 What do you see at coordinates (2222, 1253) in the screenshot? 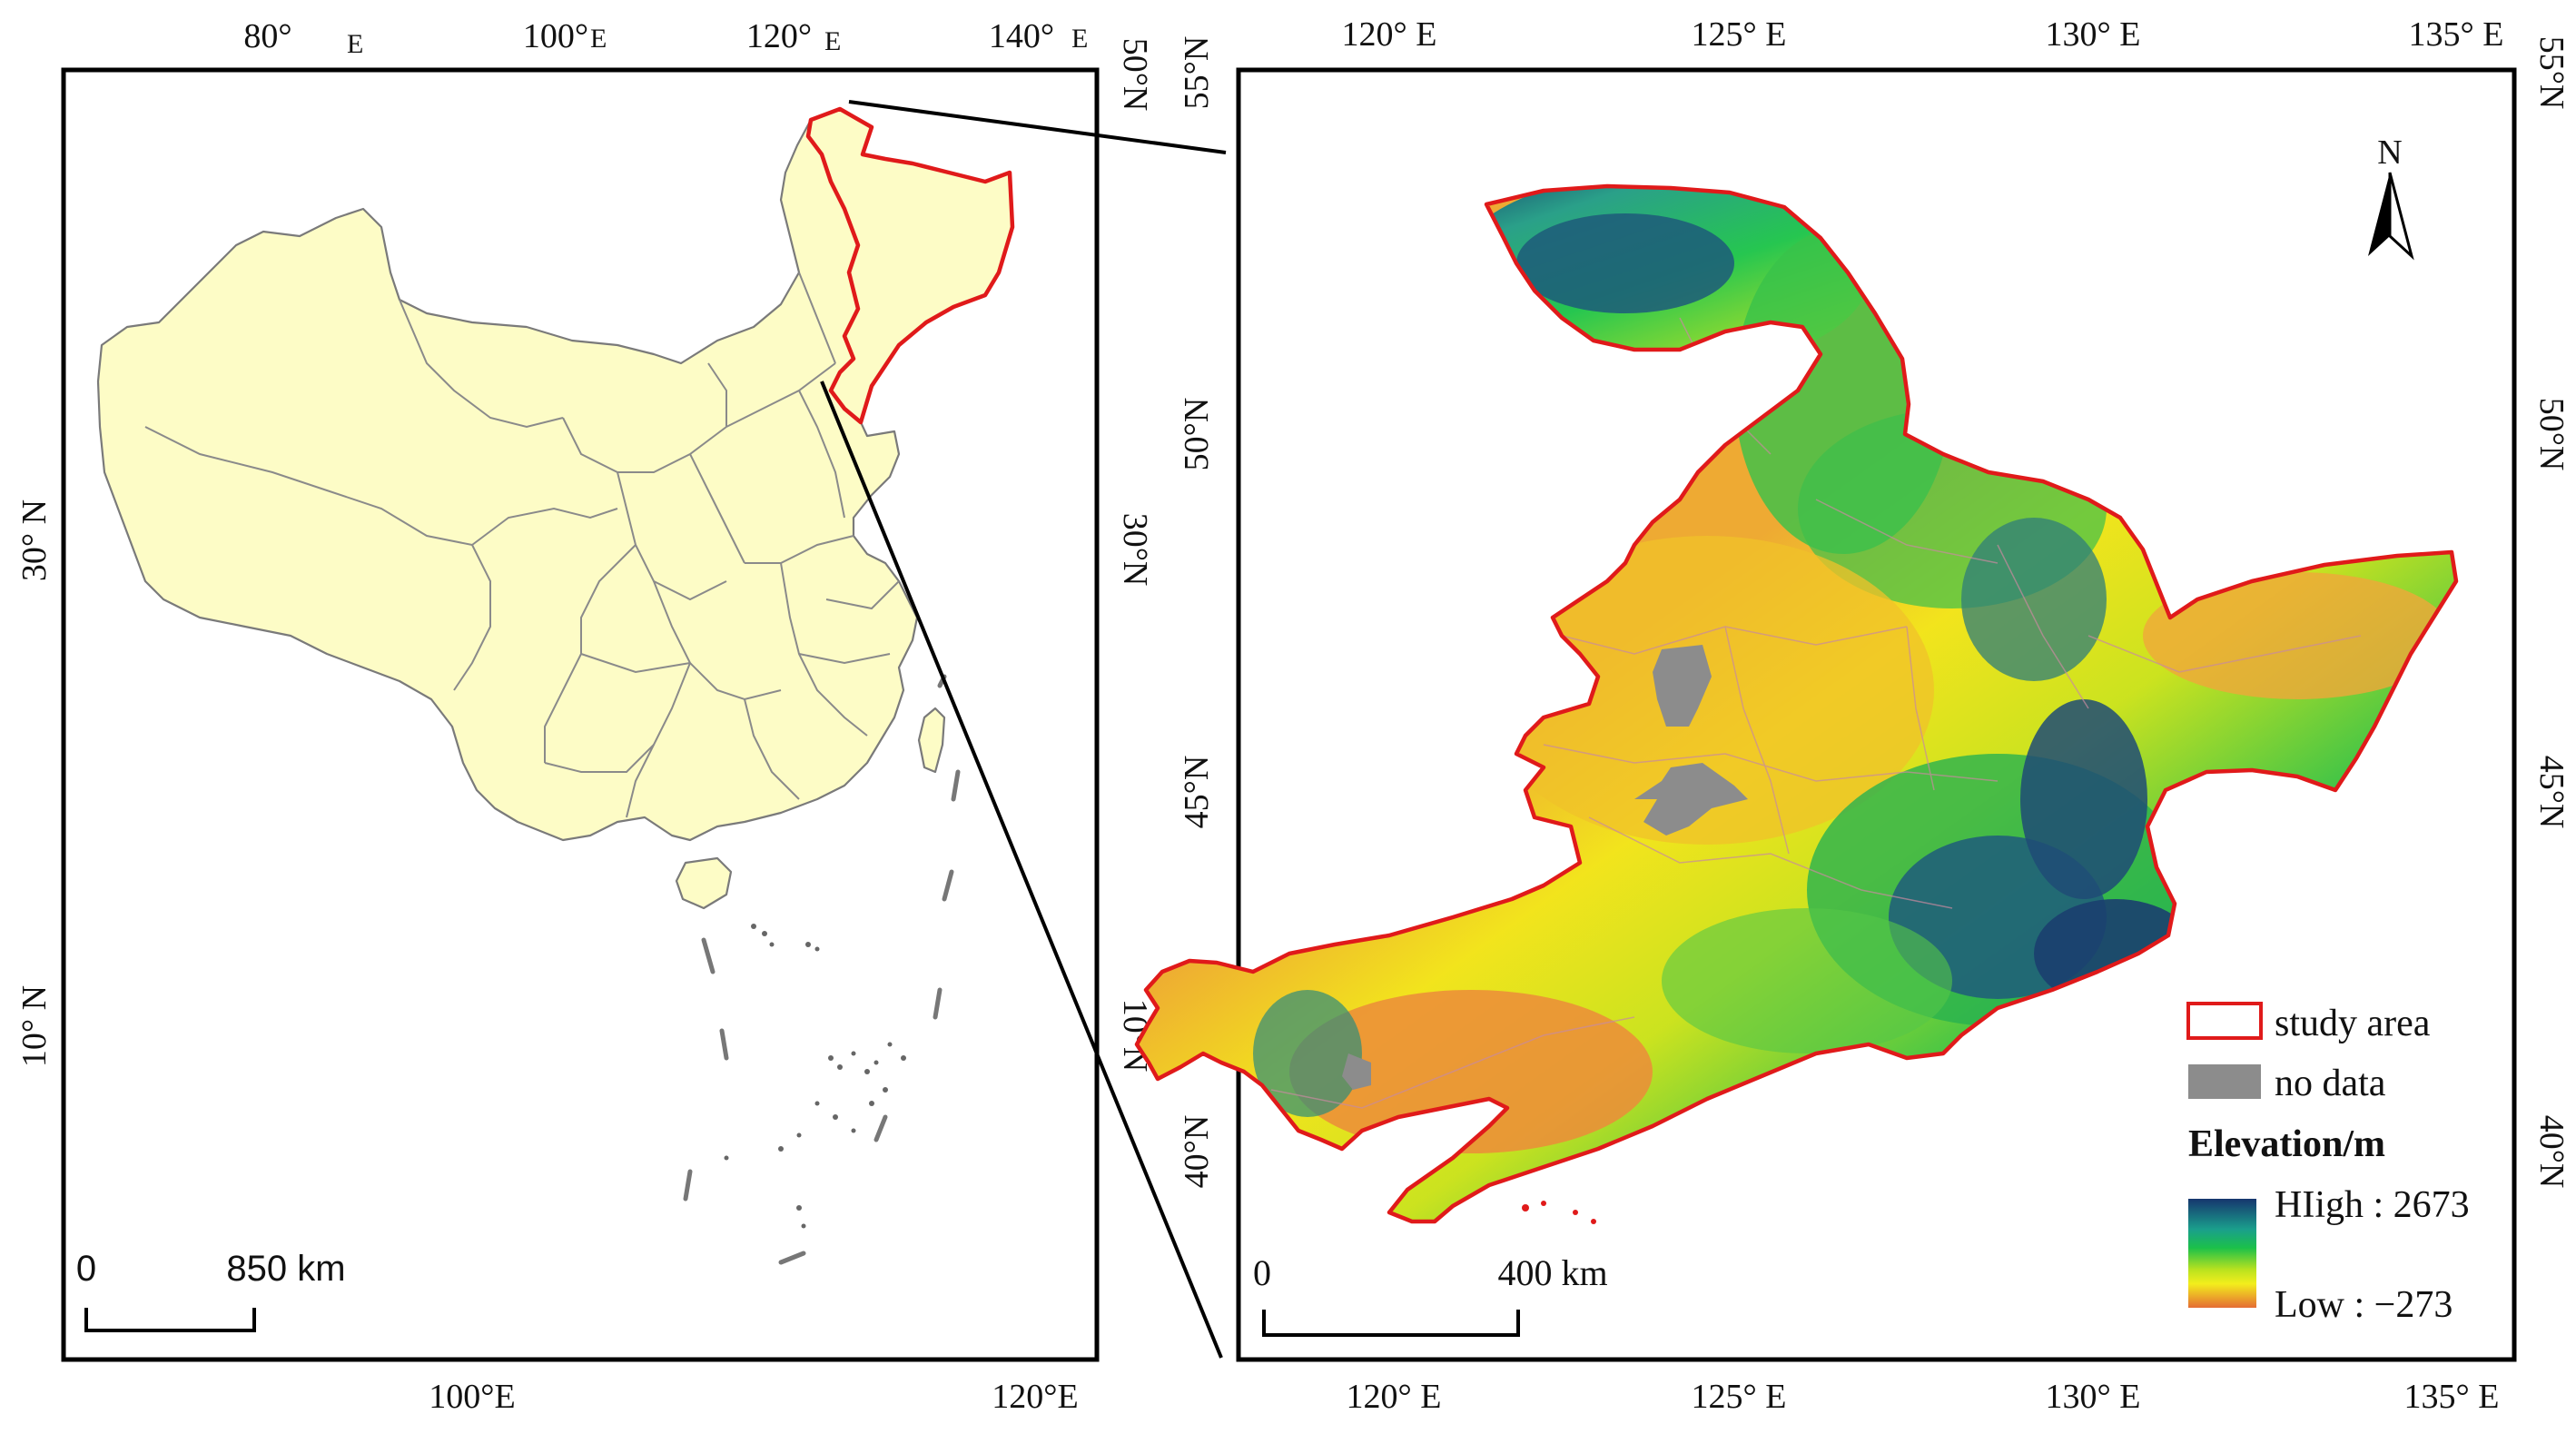
I see `legend-elevation-ramp` at bounding box center [2222, 1253].